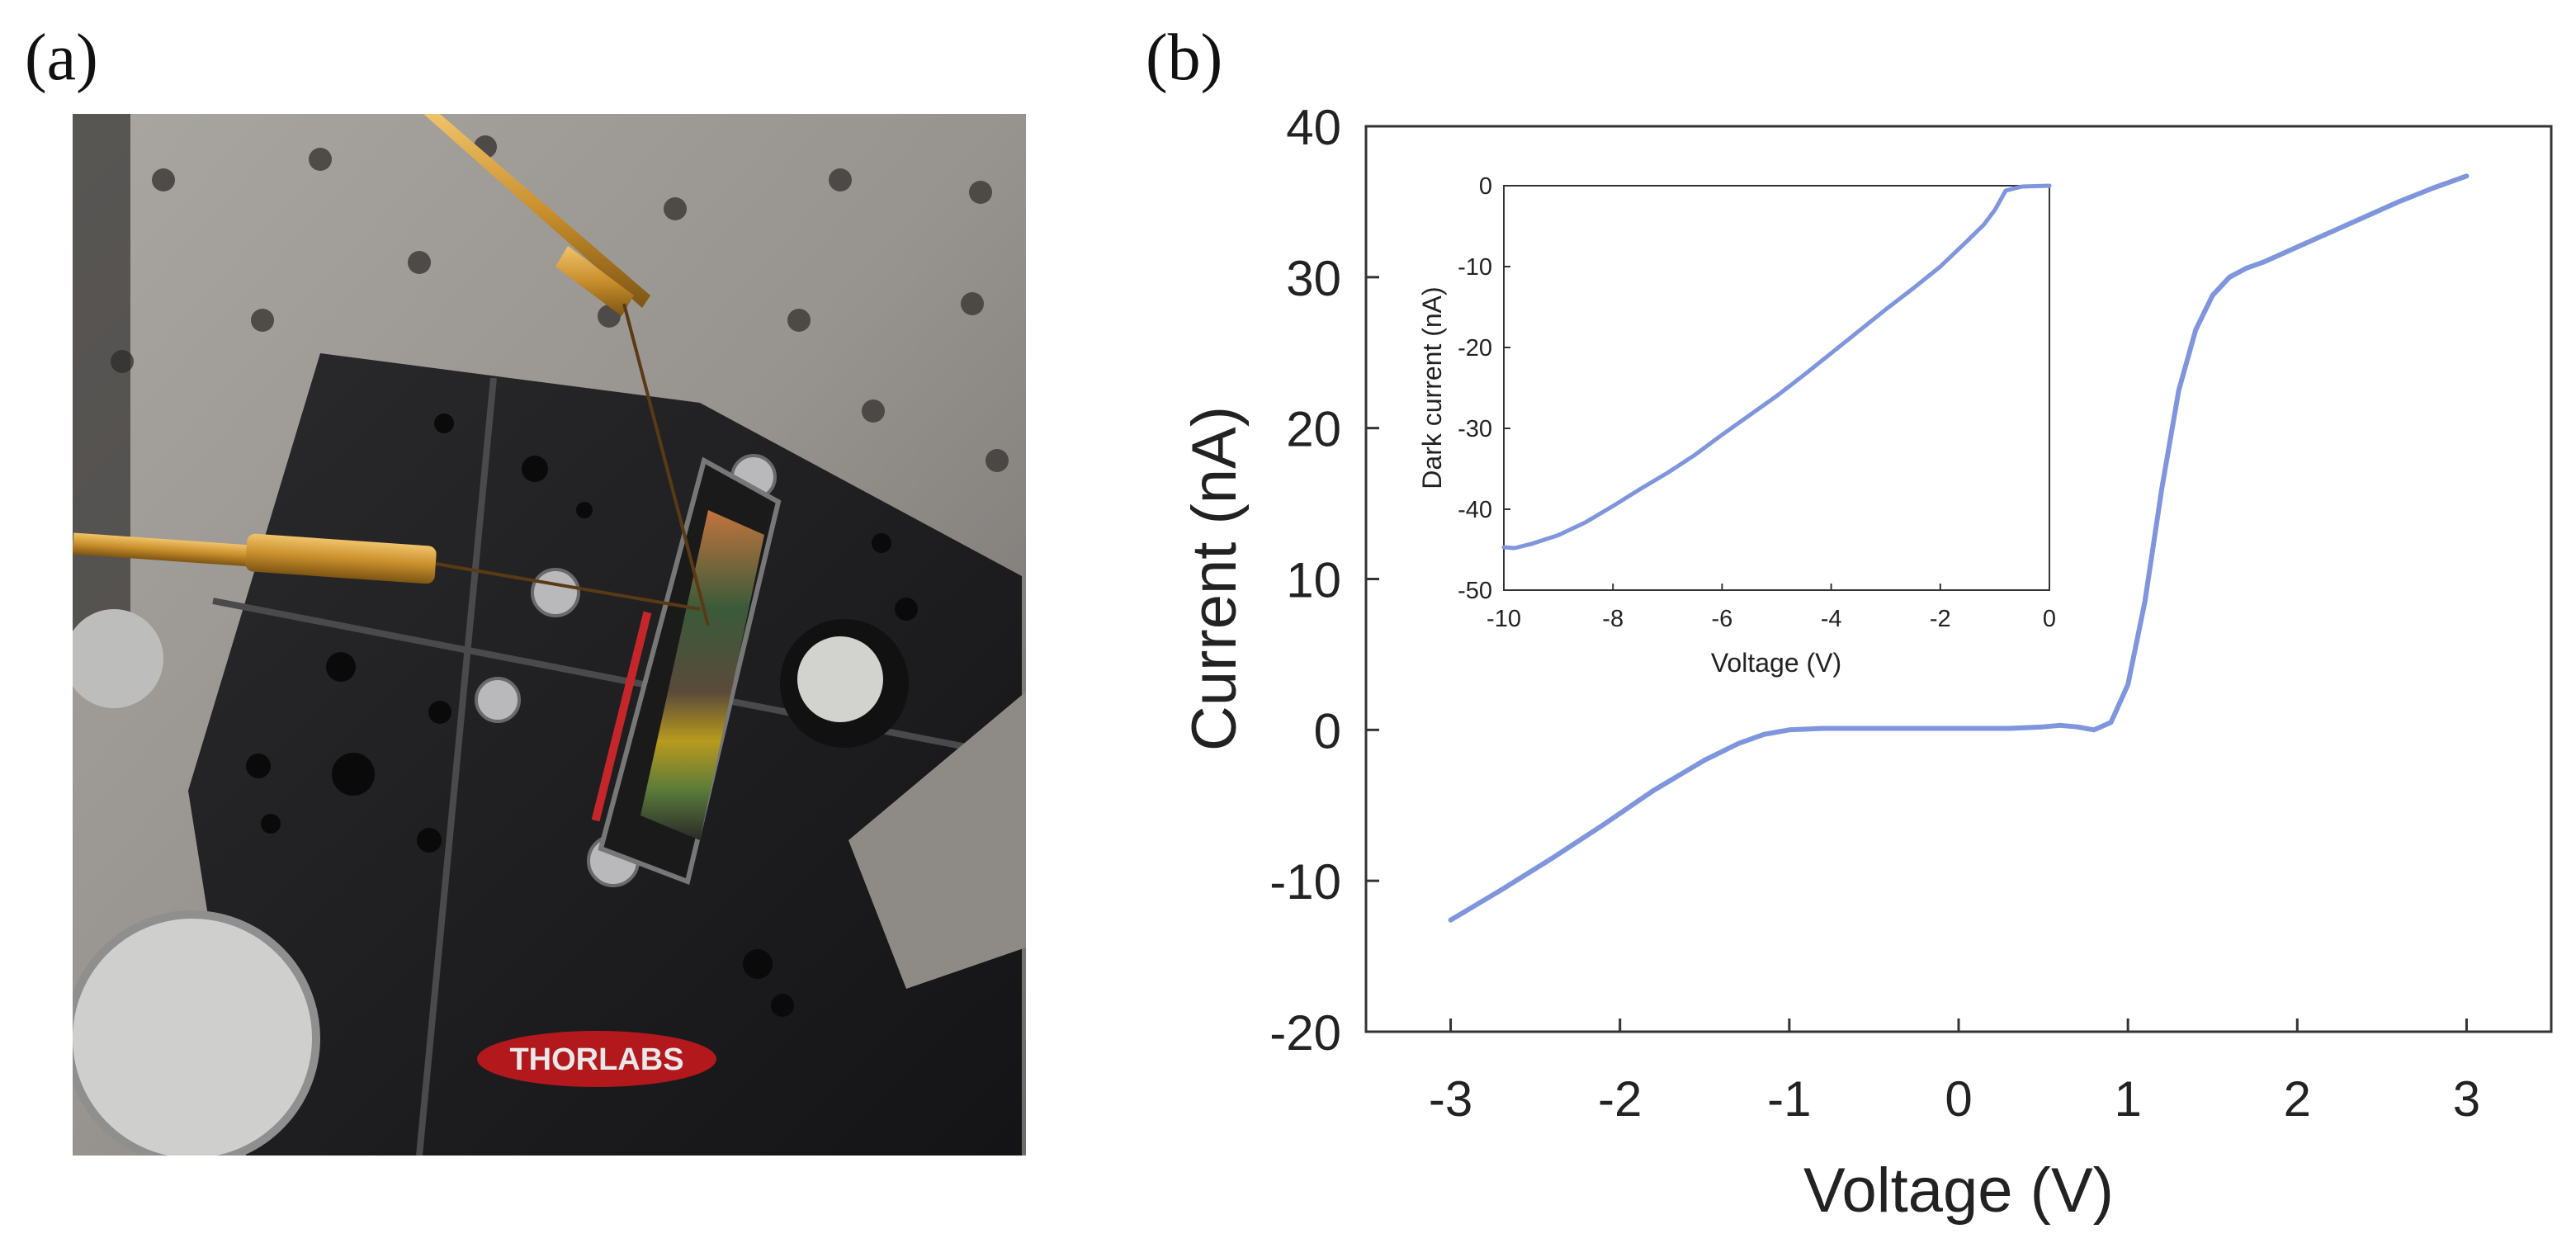 Image resolution: width=2576 pixels, height=1243 pixels. I want to click on inset-dark-current-curve, so click(1776, 367).